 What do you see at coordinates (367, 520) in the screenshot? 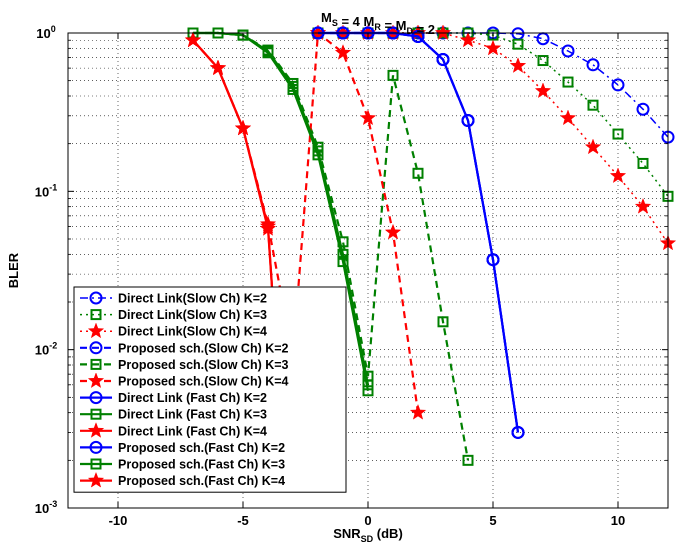
I see `x-tick-label: 0` at bounding box center [367, 520].